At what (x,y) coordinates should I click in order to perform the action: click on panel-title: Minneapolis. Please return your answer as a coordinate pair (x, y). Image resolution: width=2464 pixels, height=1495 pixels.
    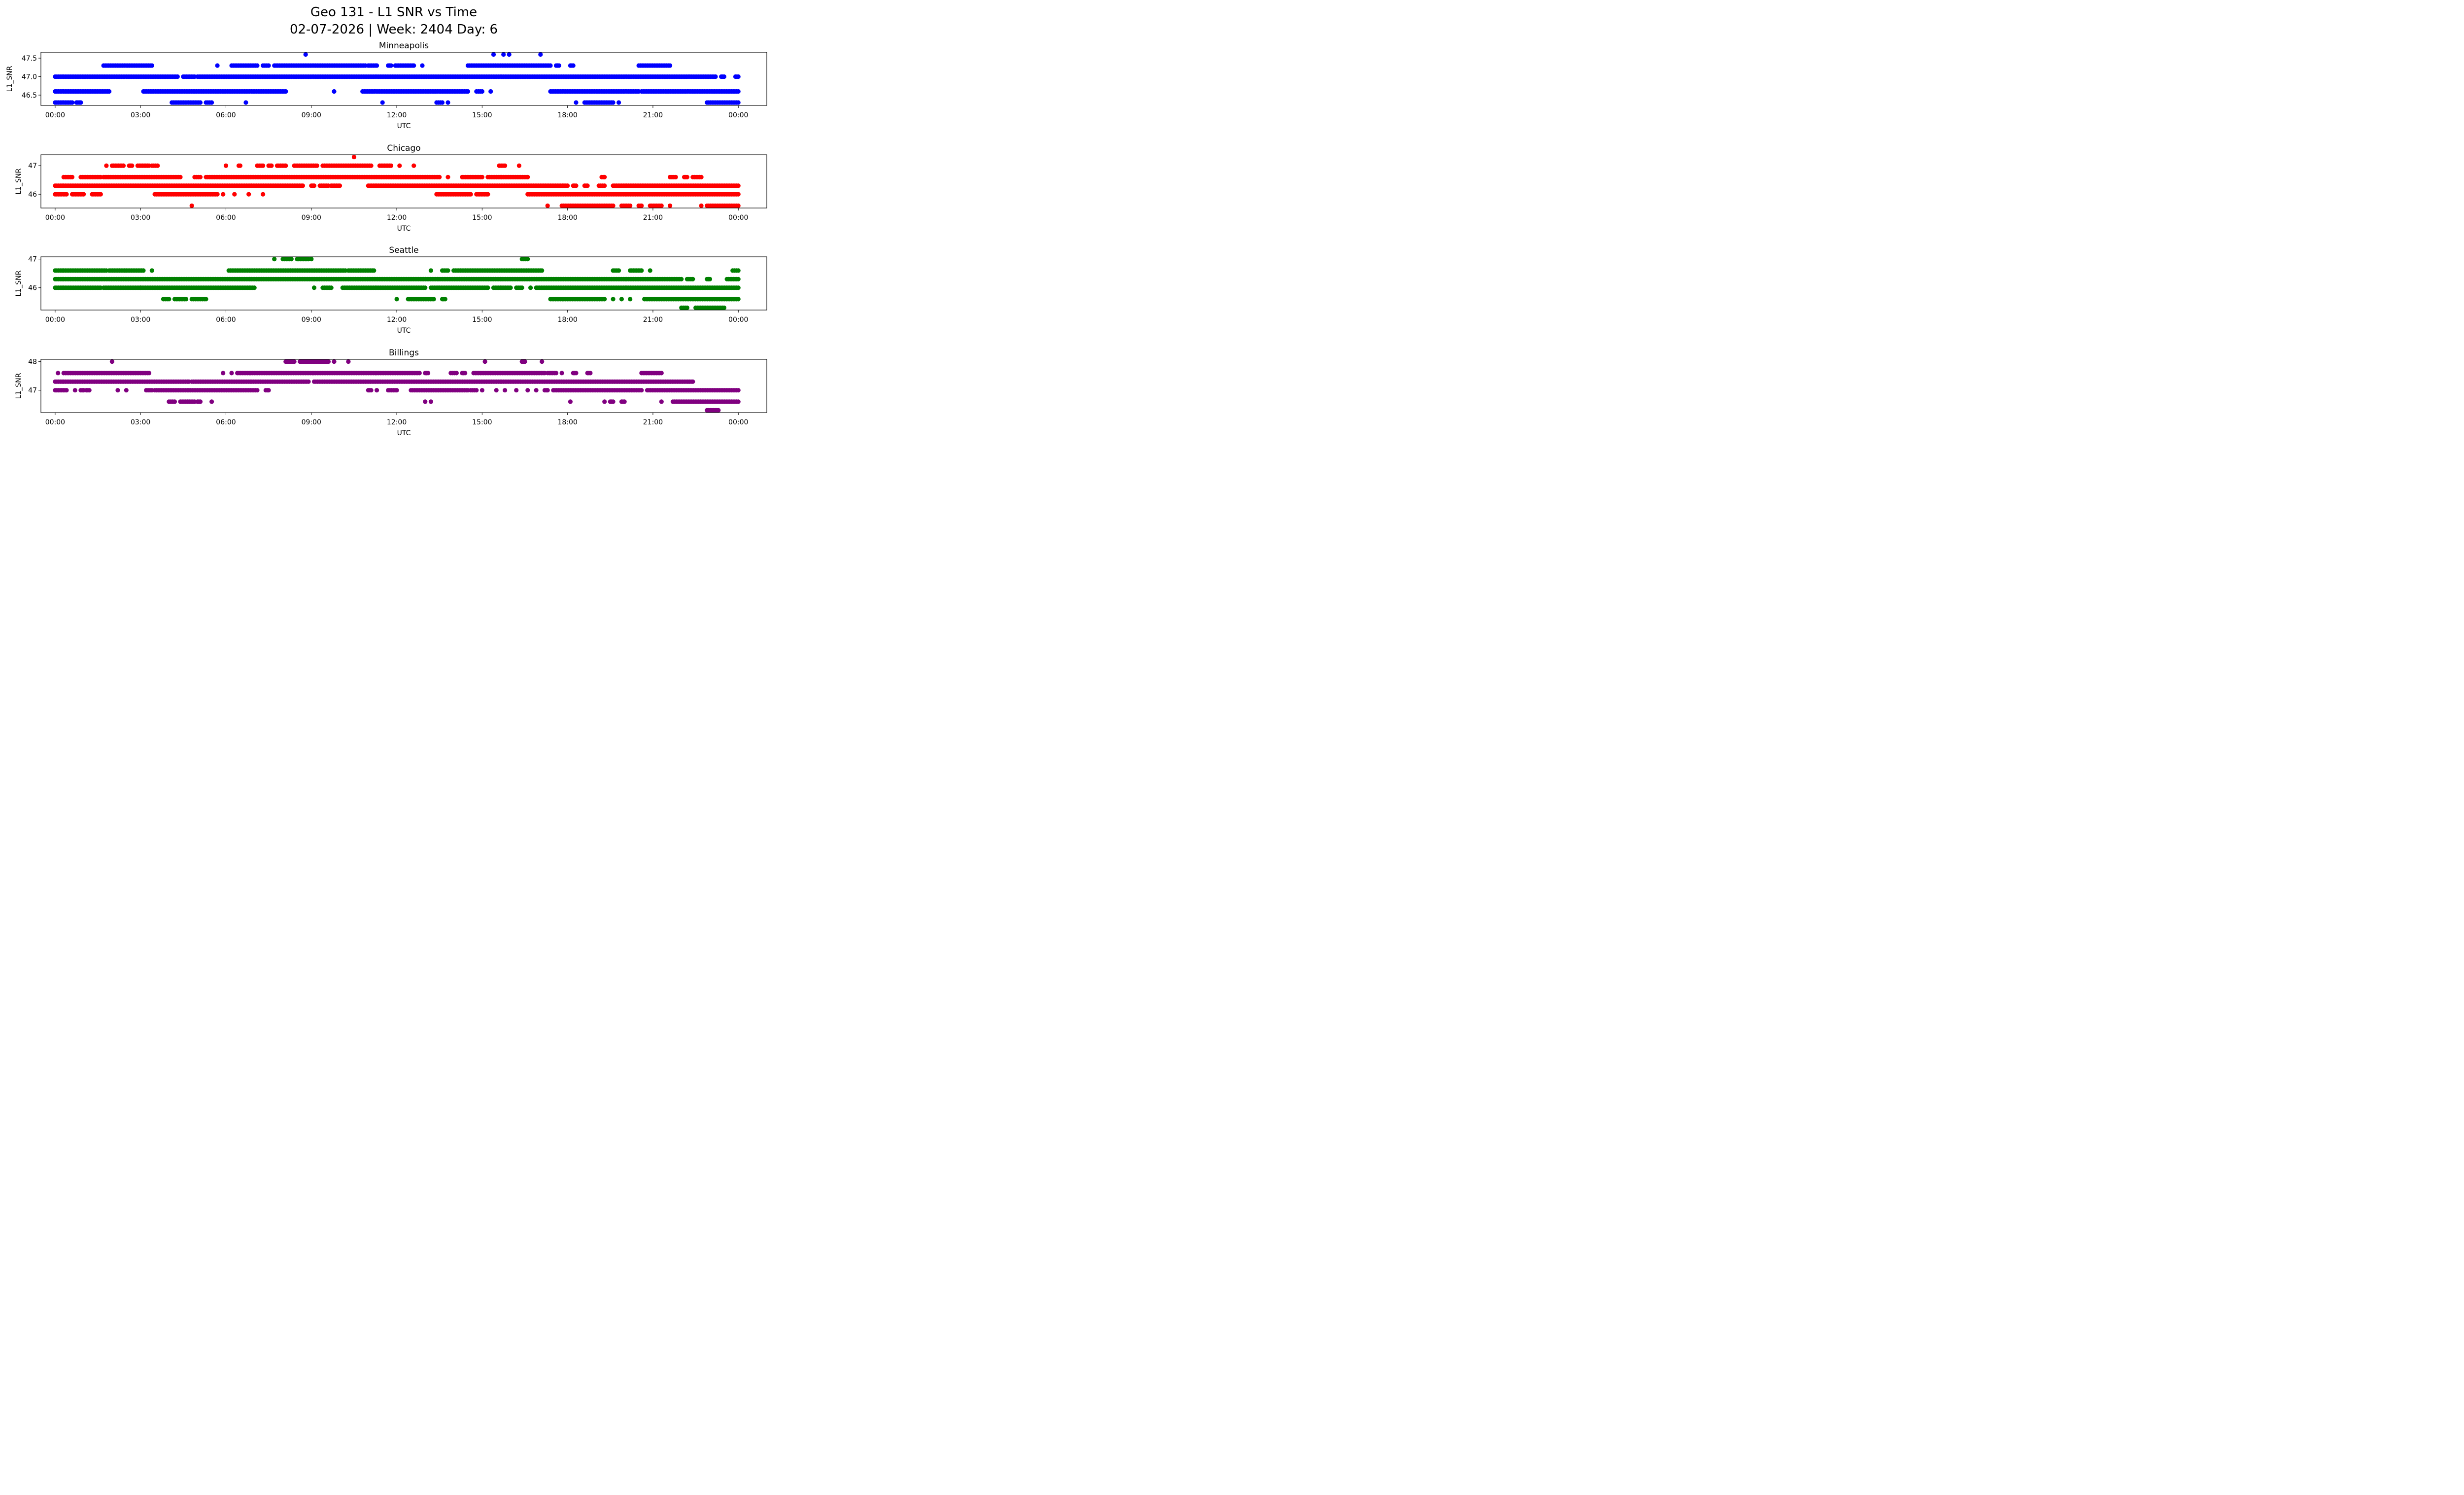
    Looking at the image, I should click on (404, 46).